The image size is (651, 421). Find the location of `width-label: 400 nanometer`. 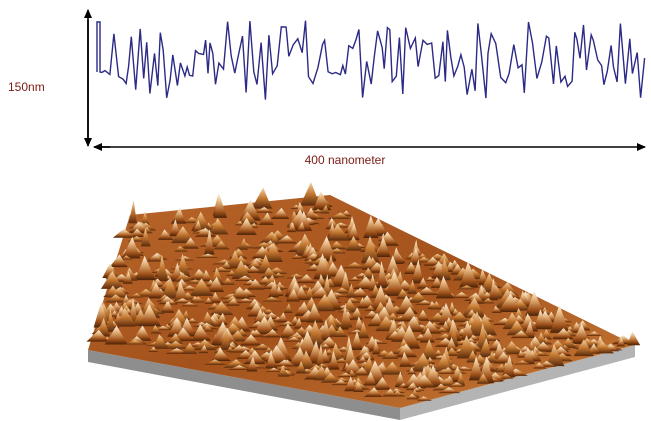

width-label: 400 nanometer is located at coordinates (345, 160).